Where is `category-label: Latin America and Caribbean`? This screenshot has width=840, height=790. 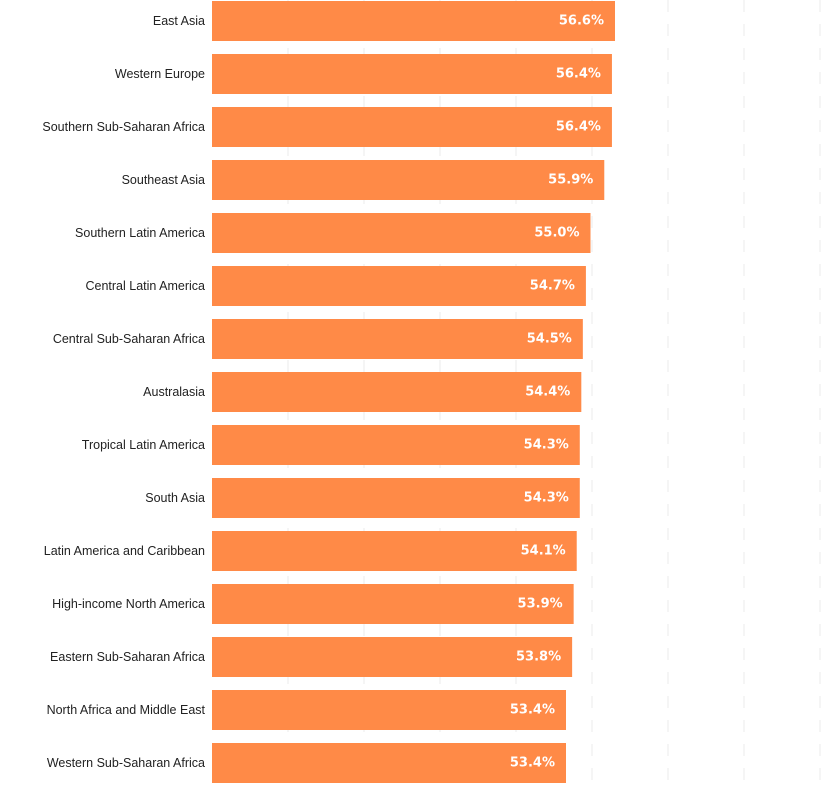 category-label: Latin America and Caribbean is located at coordinates (124, 551).